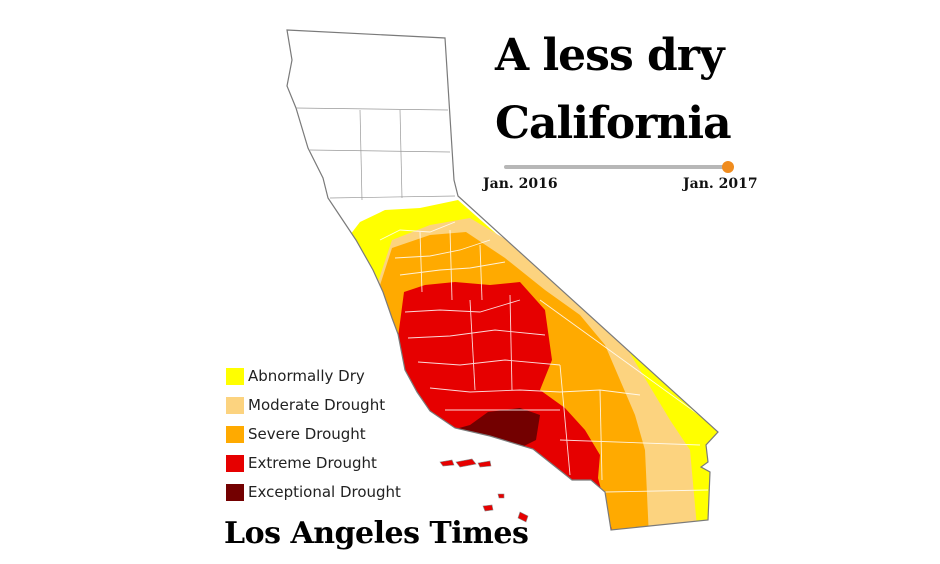  What do you see at coordinates (613, 123) in the screenshot?
I see `title-line-2: California` at bounding box center [613, 123].